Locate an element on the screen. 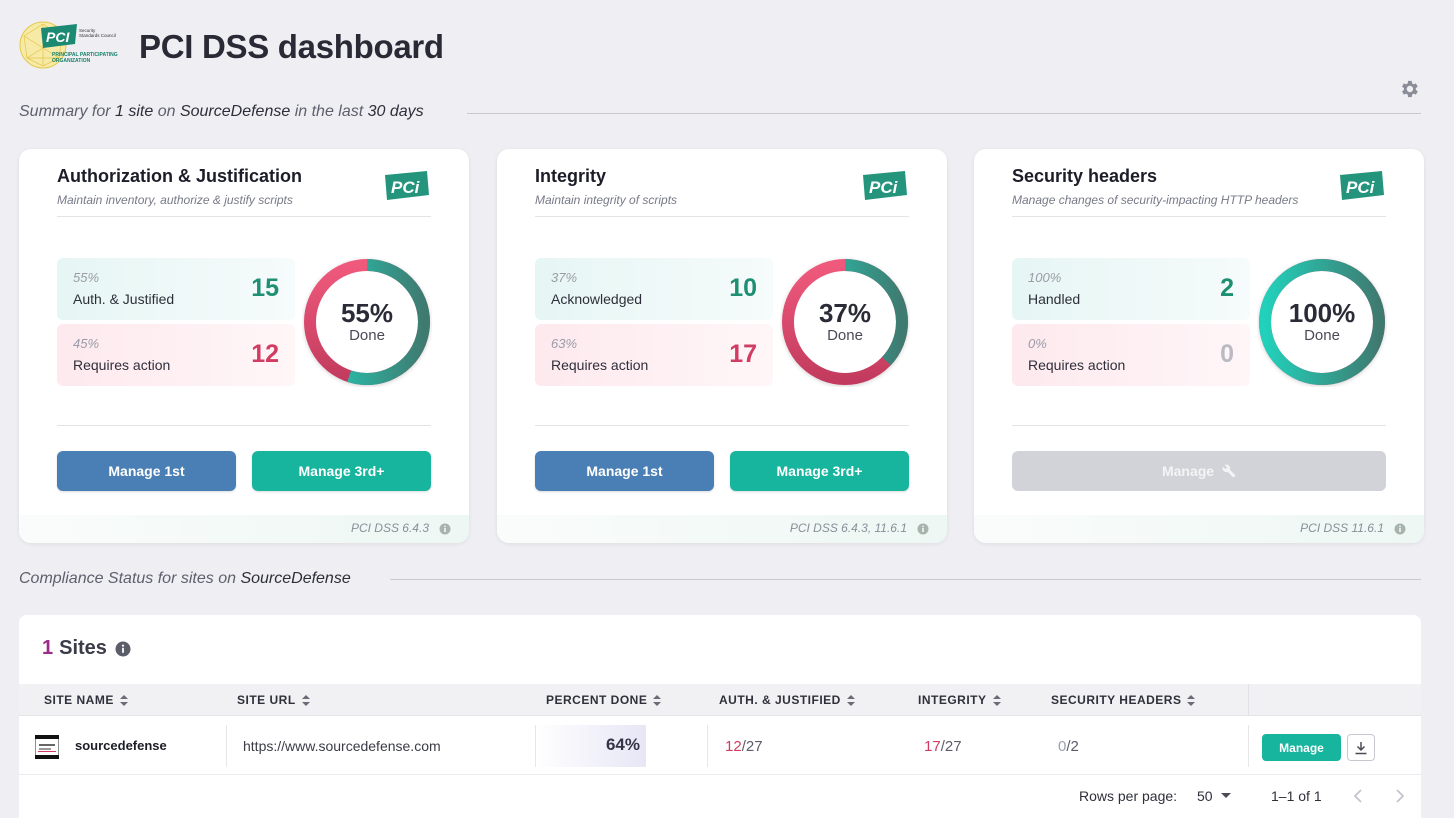  next-page-icon is located at coordinates (1399, 796).